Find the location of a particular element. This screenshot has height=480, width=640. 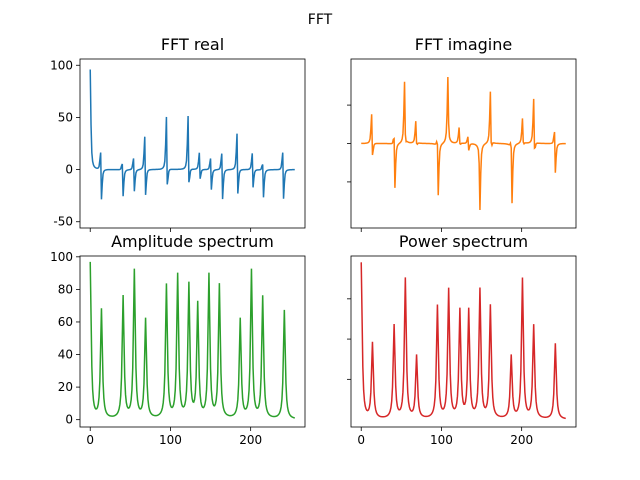

subplot-title: Amplitude spectrum is located at coordinates (192, 241).